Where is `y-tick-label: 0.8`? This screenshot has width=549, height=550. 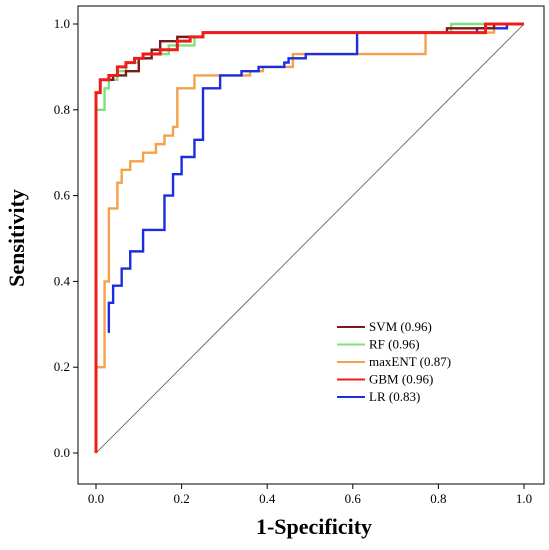
y-tick-label: 0.8 is located at coordinates (62, 109).